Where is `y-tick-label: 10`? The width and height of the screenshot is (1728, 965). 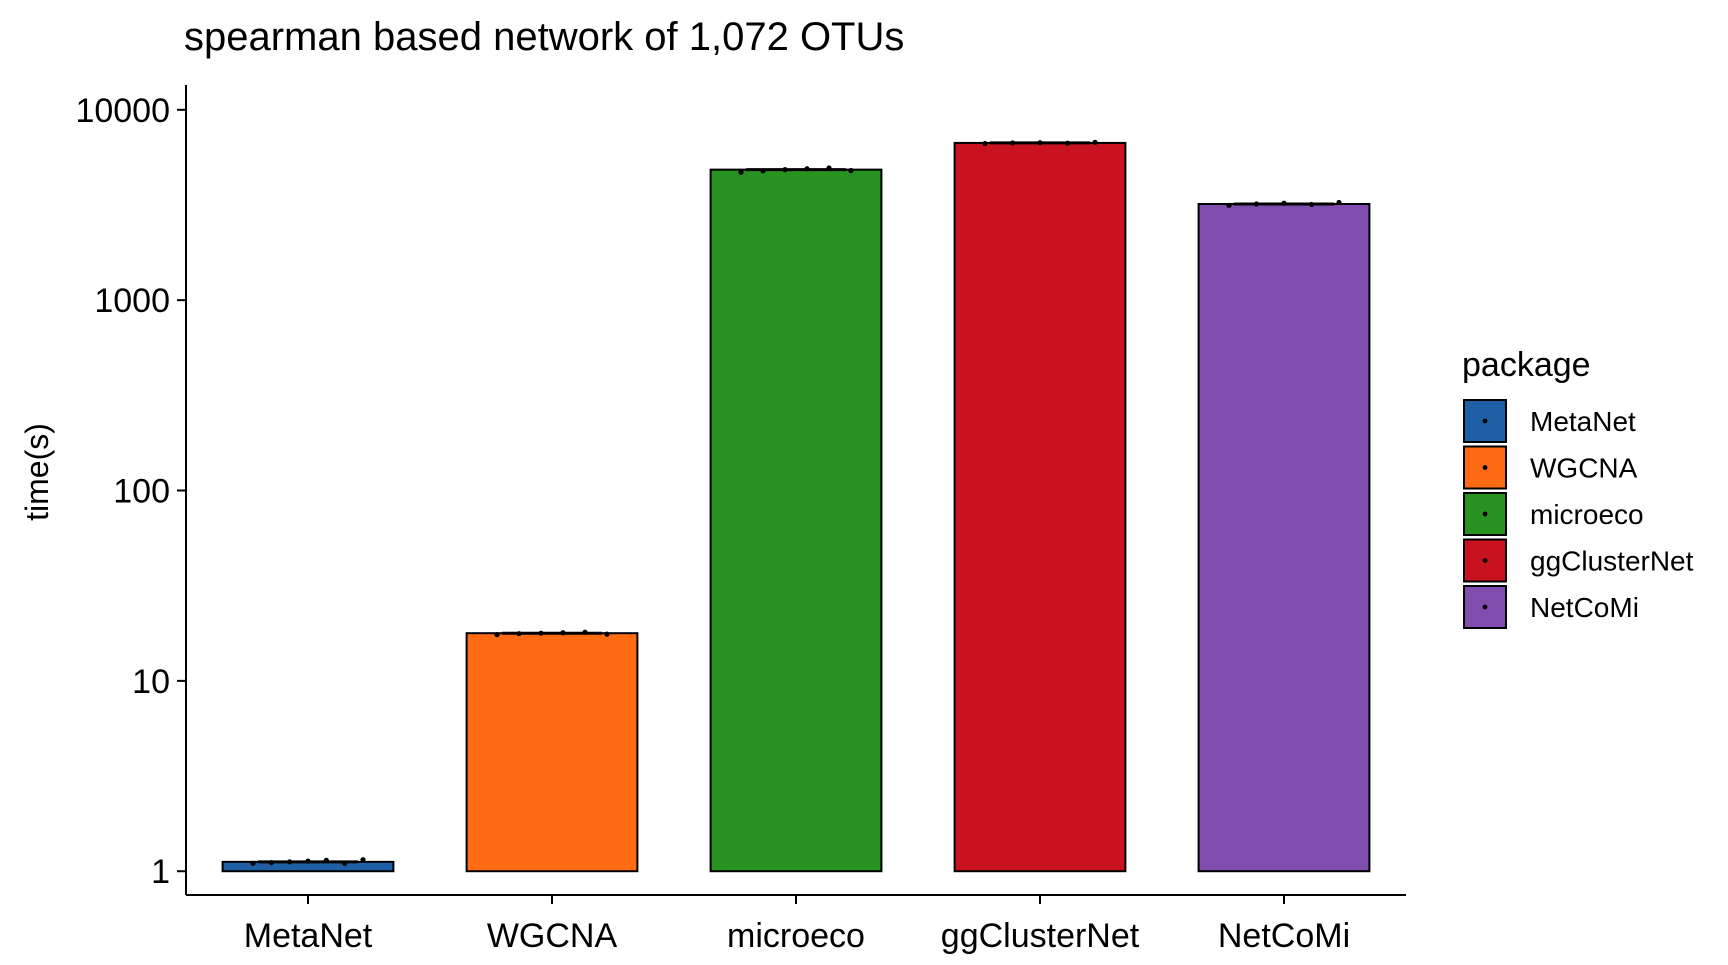
y-tick-label: 10 is located at coordinates (151, 682).